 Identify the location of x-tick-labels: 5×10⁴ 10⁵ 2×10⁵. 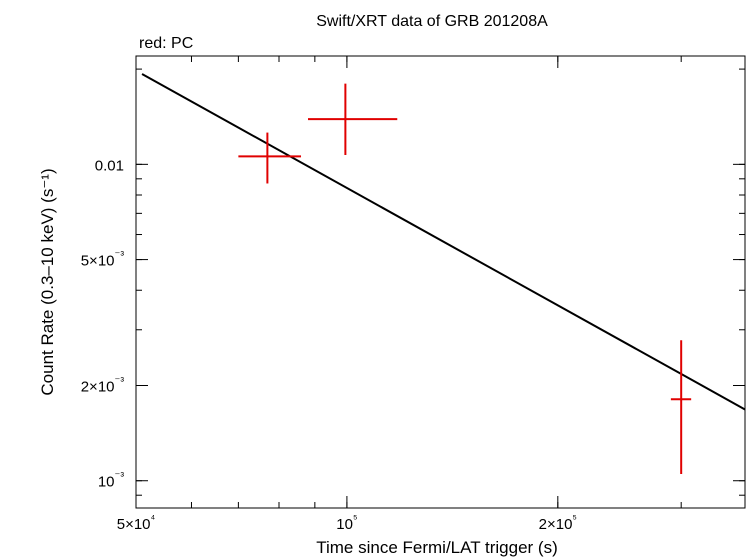
(347, 523).